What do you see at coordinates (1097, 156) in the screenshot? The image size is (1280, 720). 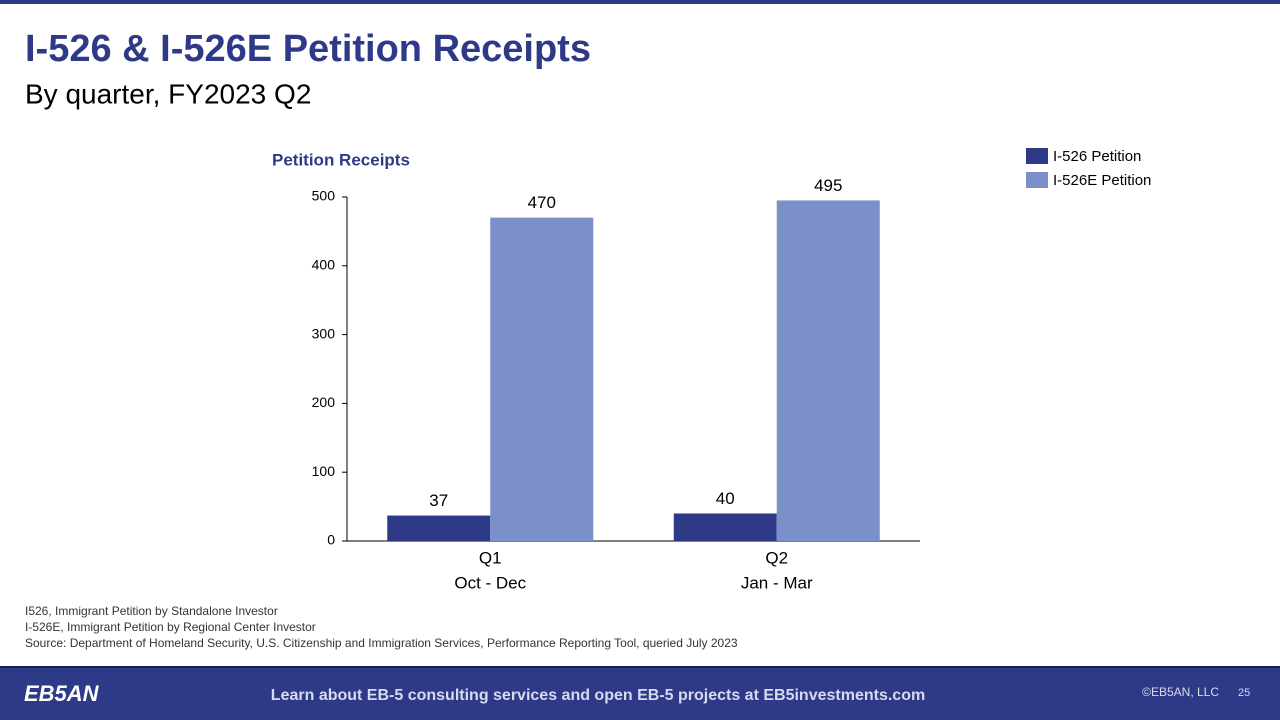 I see `legend-label: I-526 Petition` at bounding box center [1097, 156].